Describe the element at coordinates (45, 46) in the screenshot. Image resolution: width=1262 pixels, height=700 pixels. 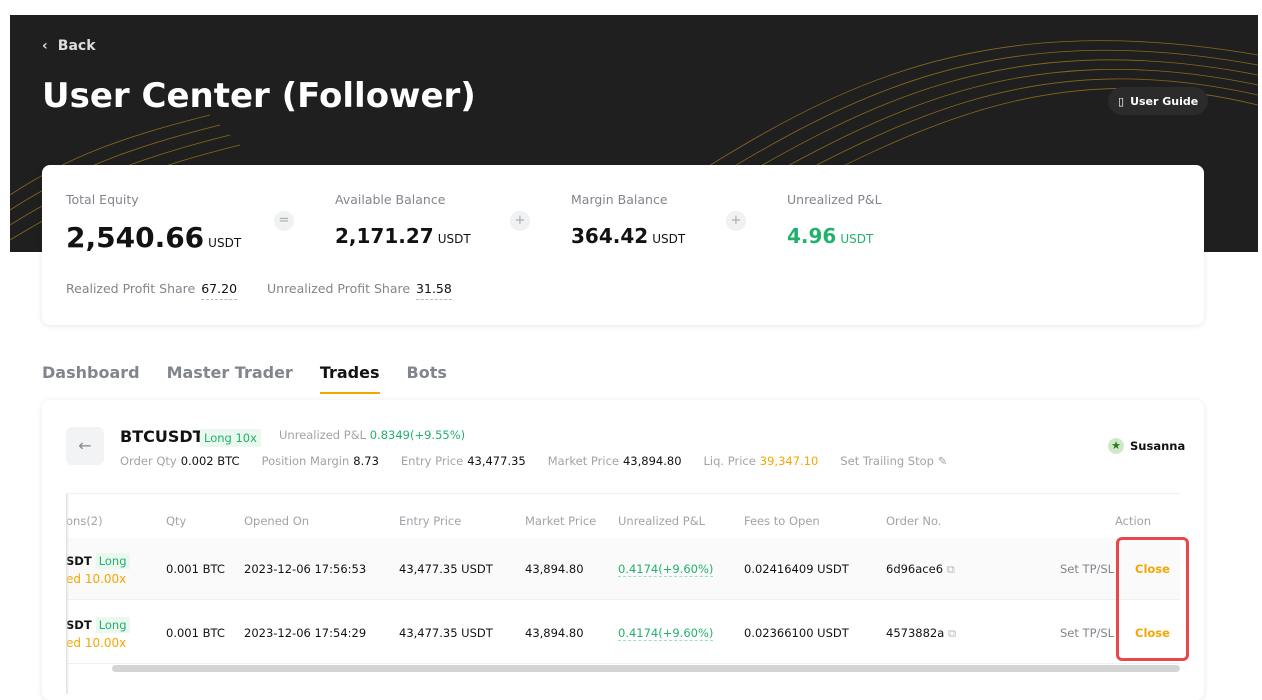
I see `chevron-left-icon: ‹` at that location.